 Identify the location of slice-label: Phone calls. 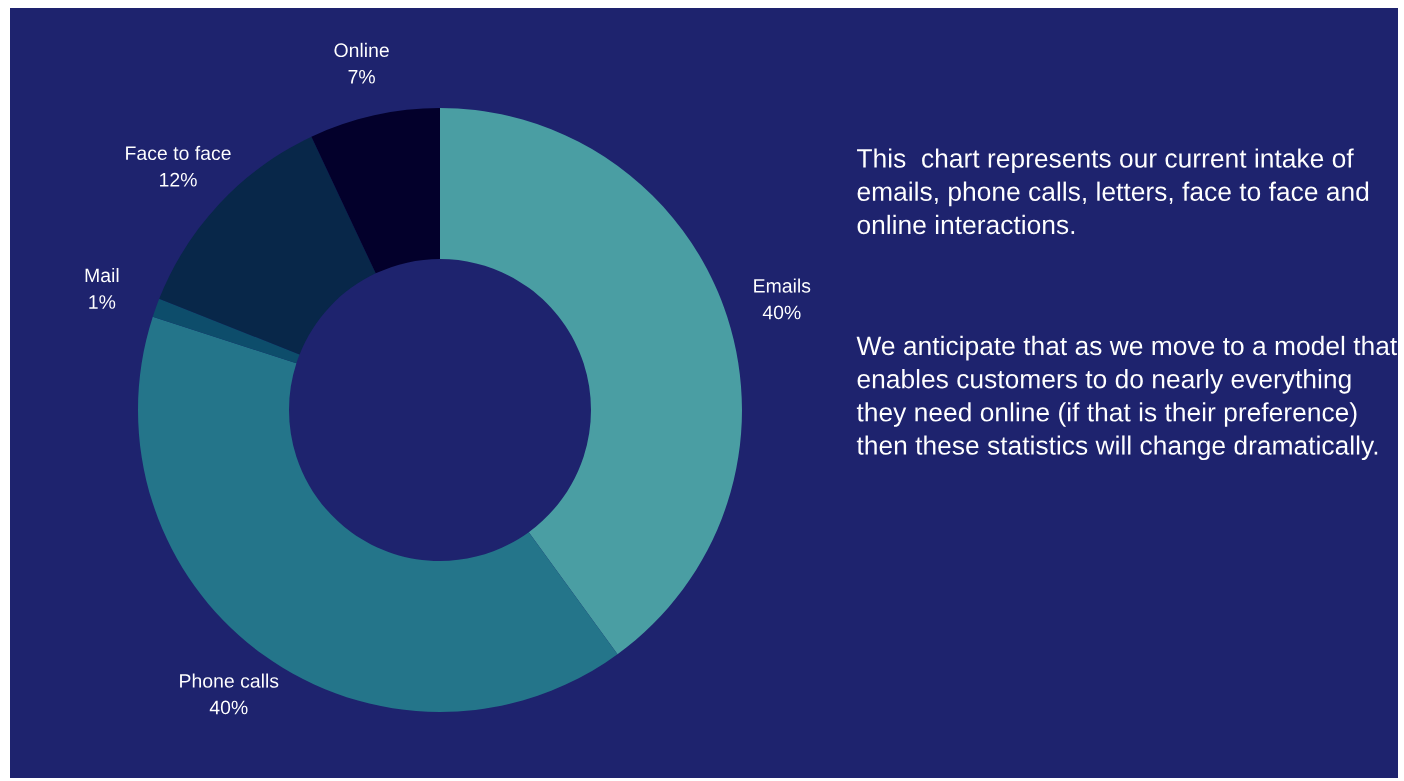
(229, 680).